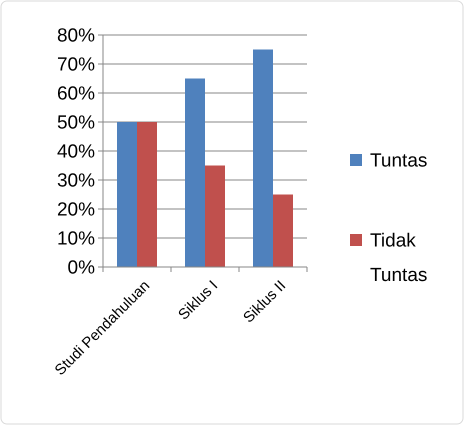 The image size is (465, 426). What do you see at coordinates (76, 94) in the screenshot?
I see `y-tick-label: 60%` at bounding box center [76, 94].